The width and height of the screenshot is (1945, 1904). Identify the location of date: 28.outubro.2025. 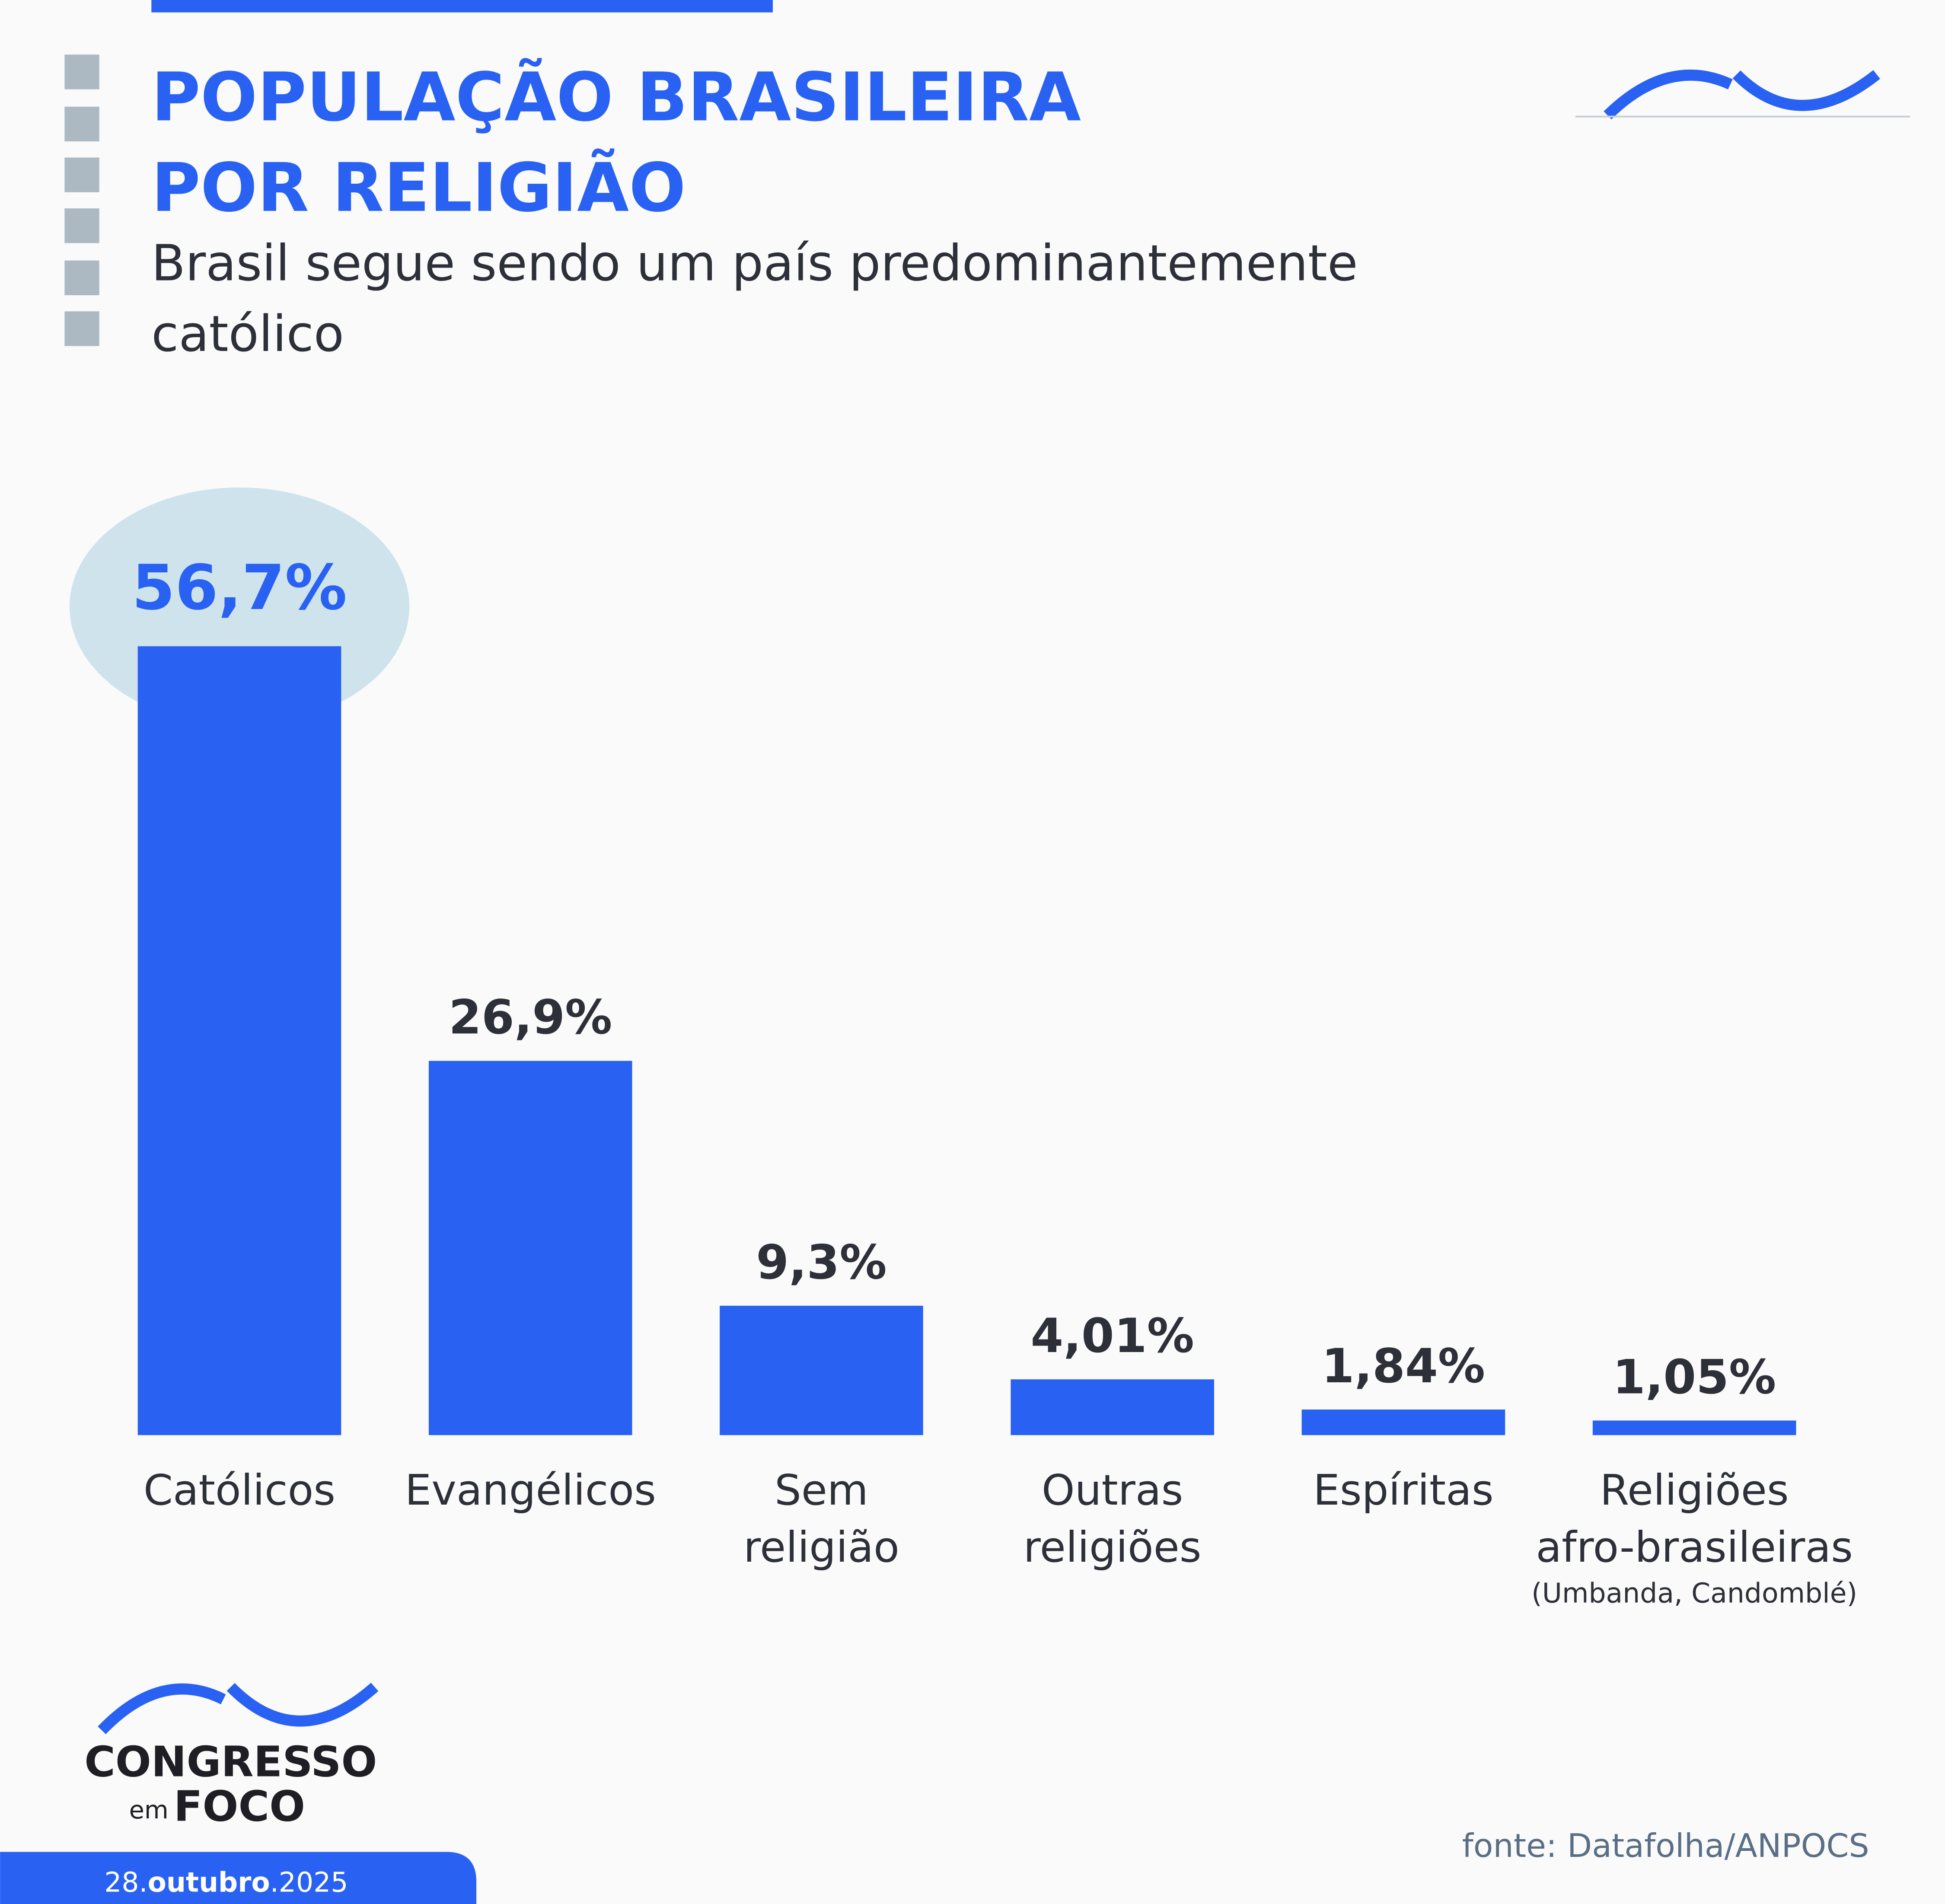
(226, 1882).